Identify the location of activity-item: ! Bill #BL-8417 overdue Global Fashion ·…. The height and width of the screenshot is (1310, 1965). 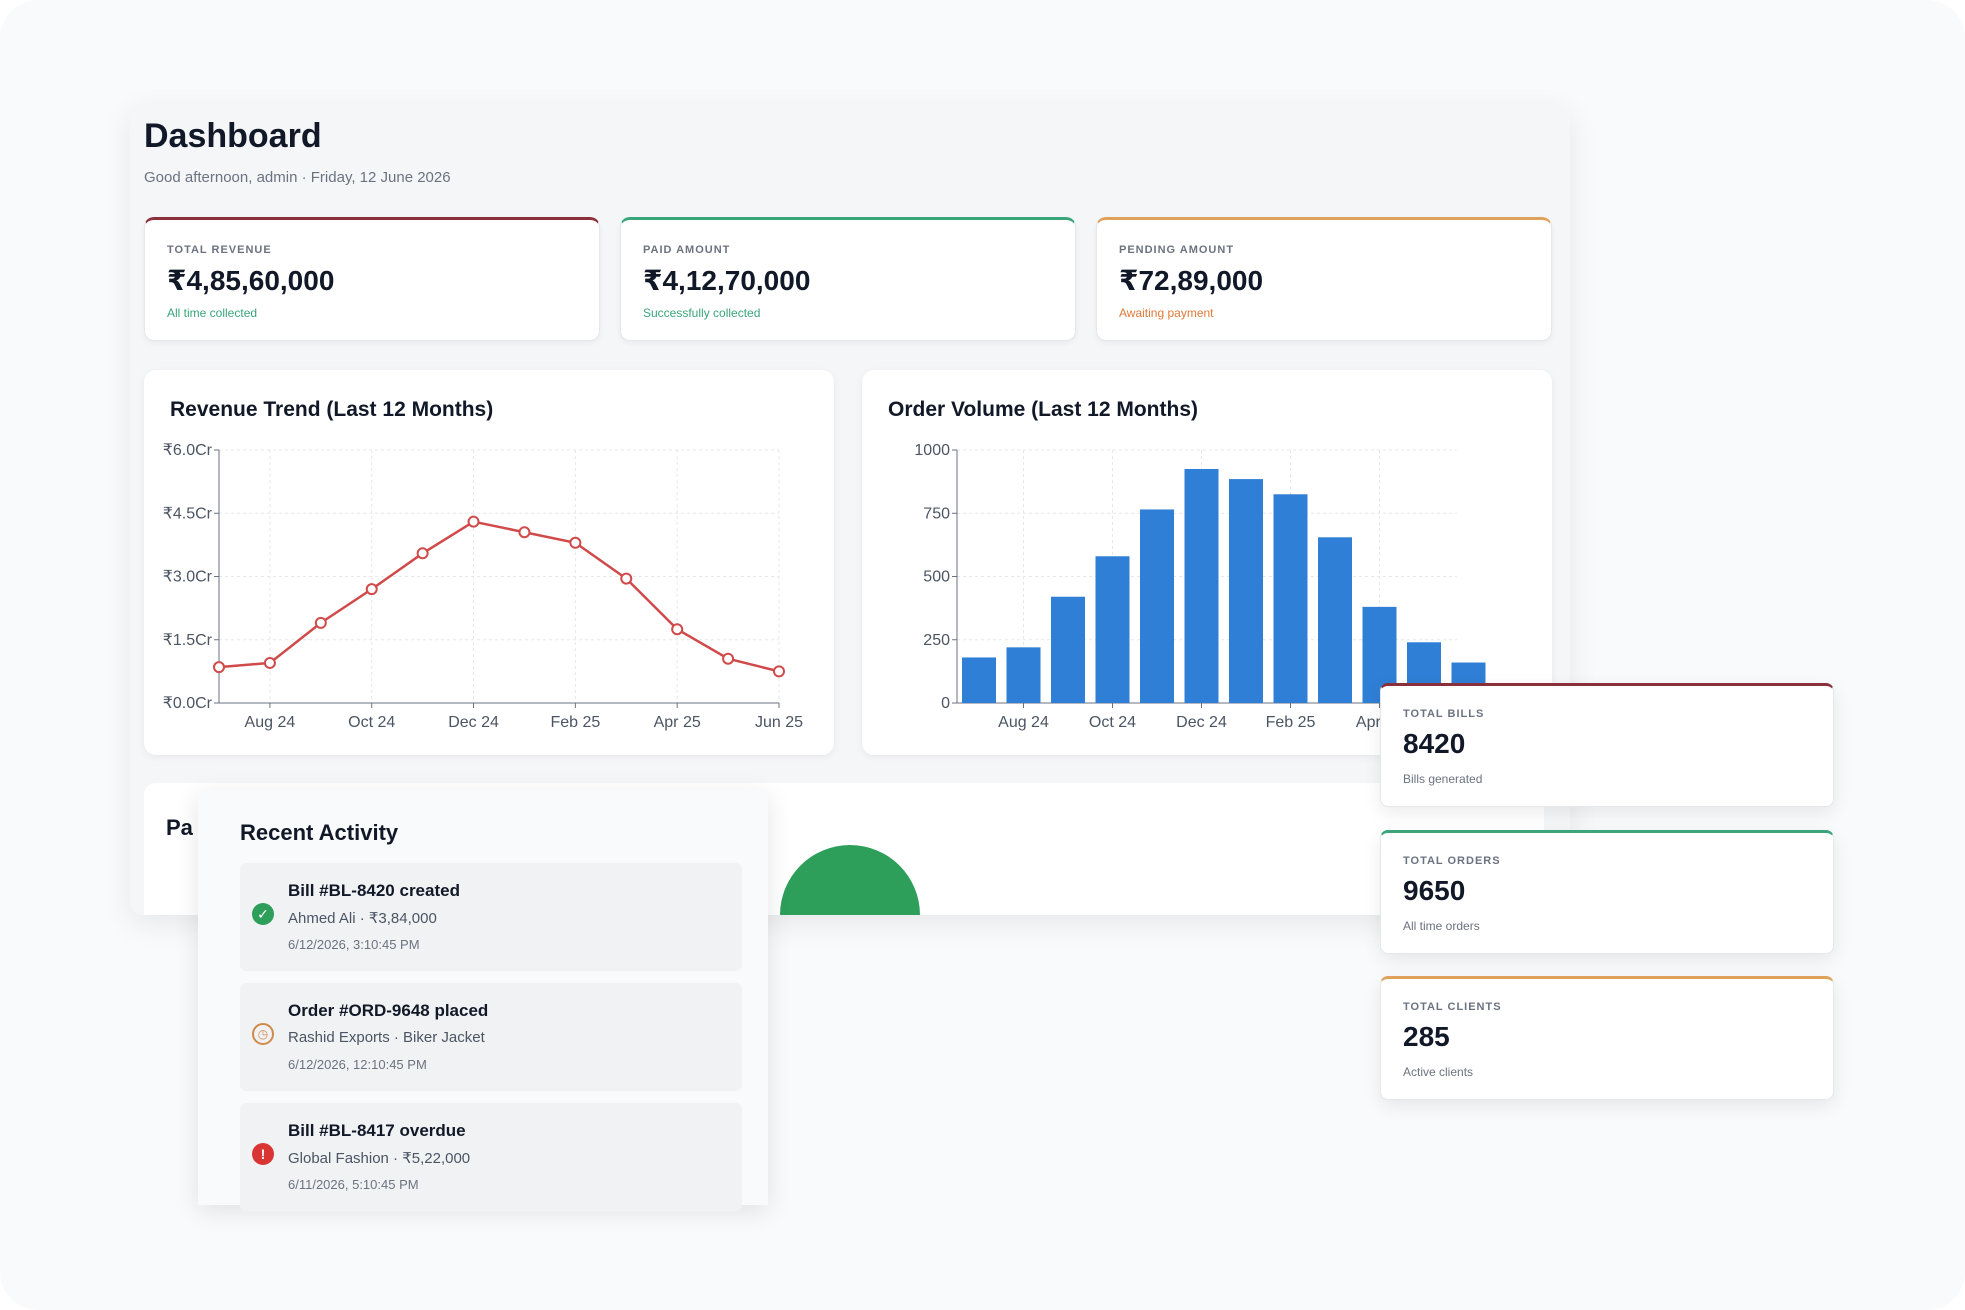
(491, 1157).